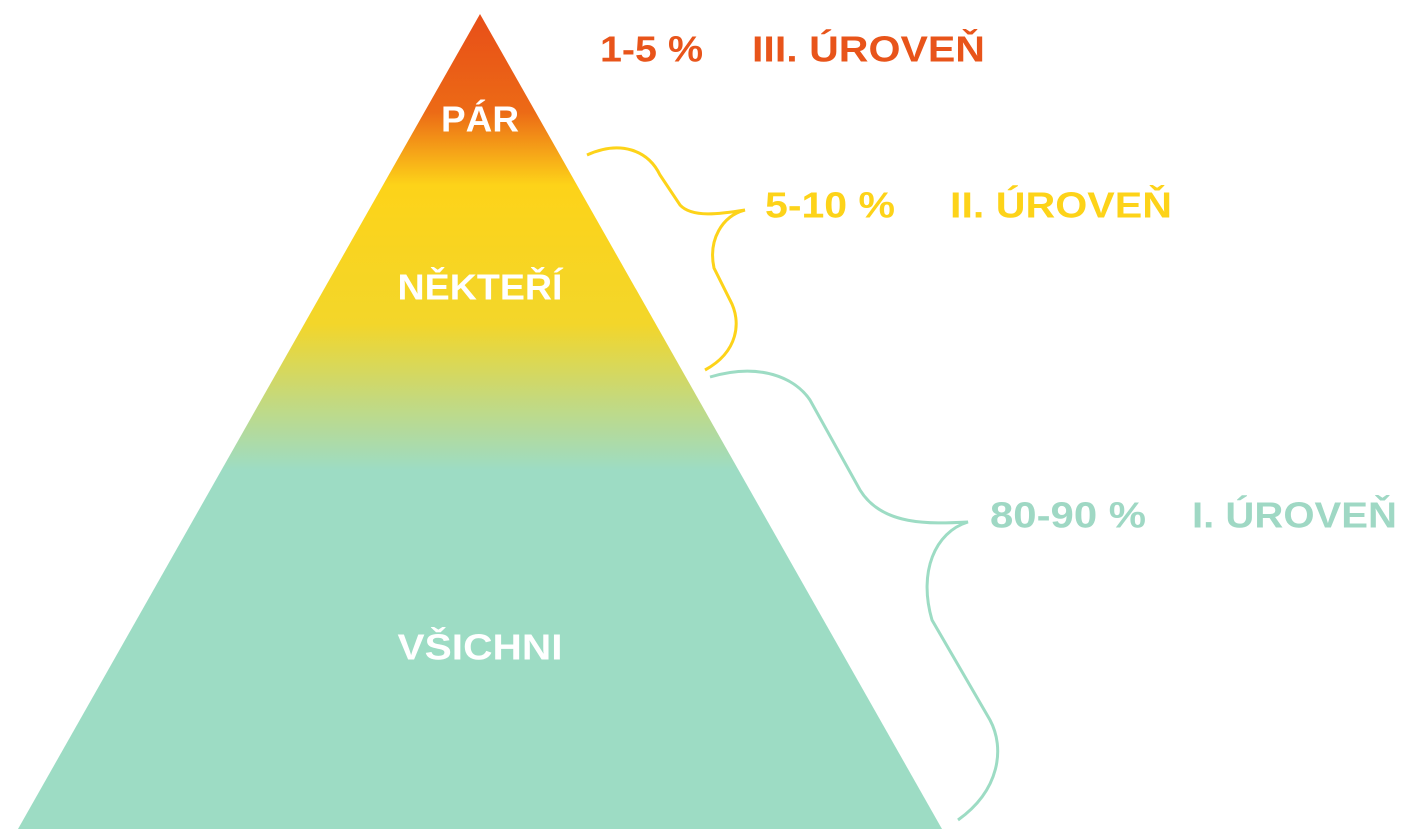 This screenshot has height=829, width=1404. Describe the element at coordinates (830, 205) in the screenshot. I see `share: 5-10 %` at that location.